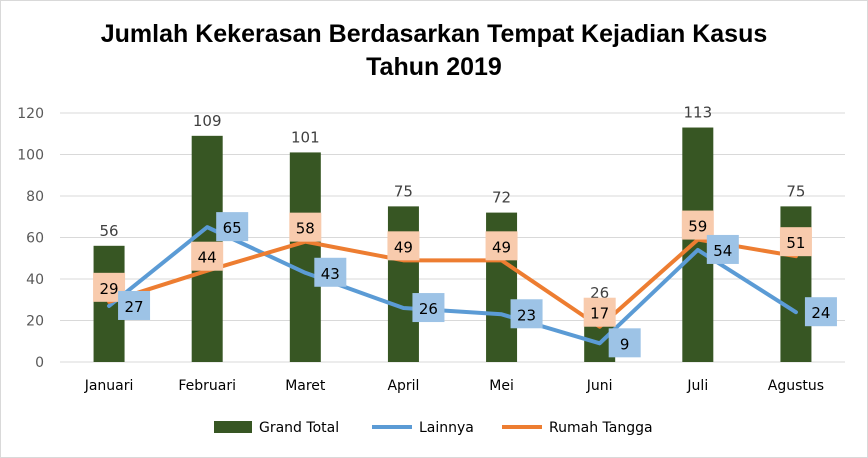 This screenshot has width=868, height=458. I want to click on data-label-lainnya: 9, so click(625, 344).